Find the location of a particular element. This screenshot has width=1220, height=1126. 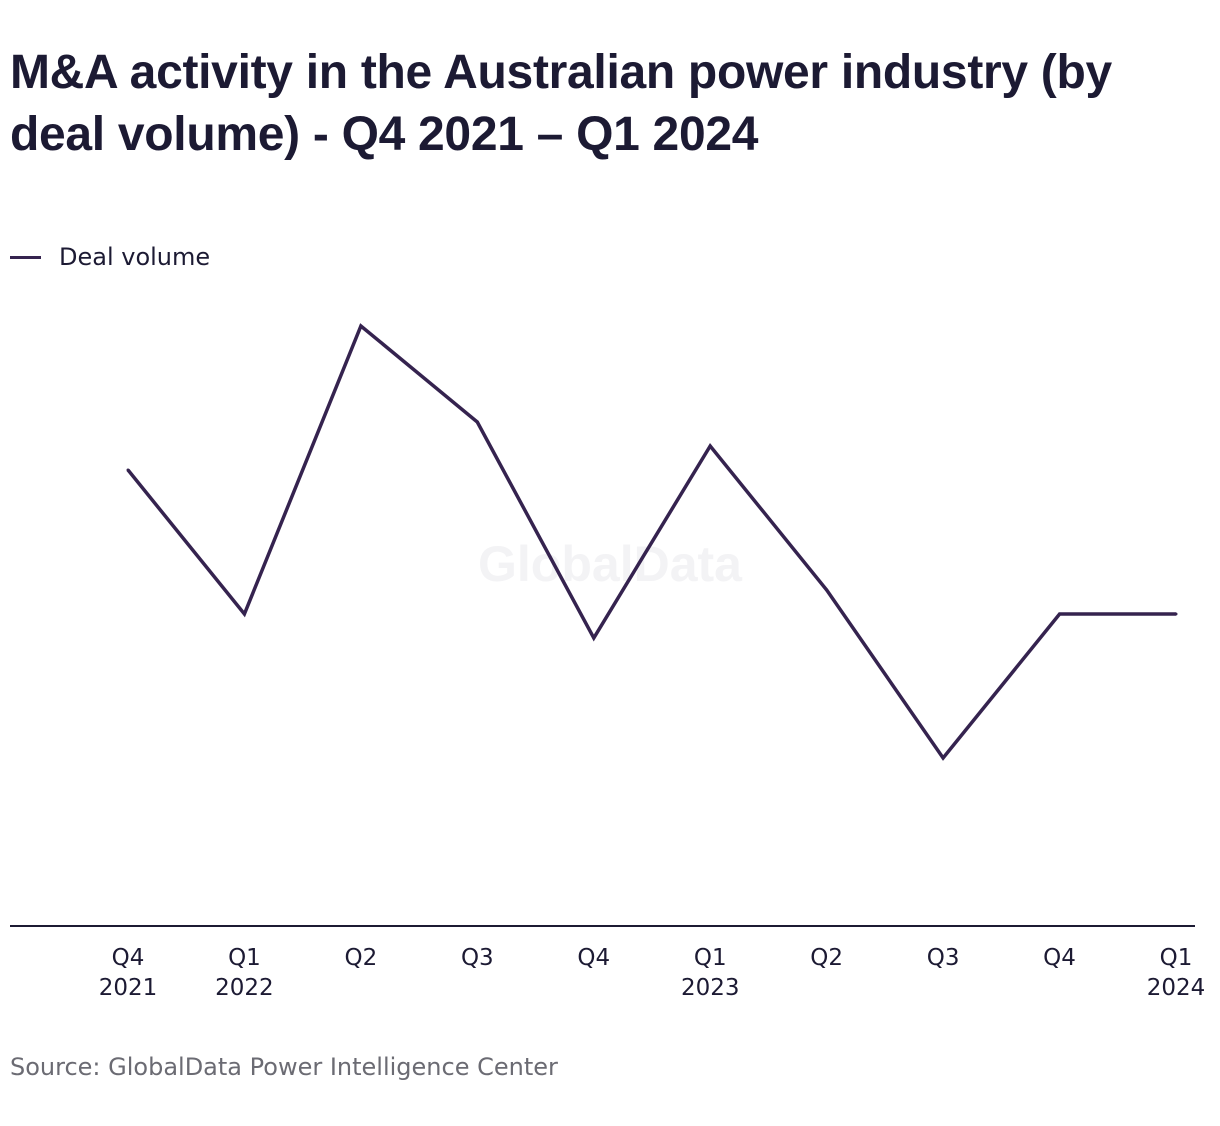

x-tick-label: Q1 2022 is located at coordinates (244, 973).